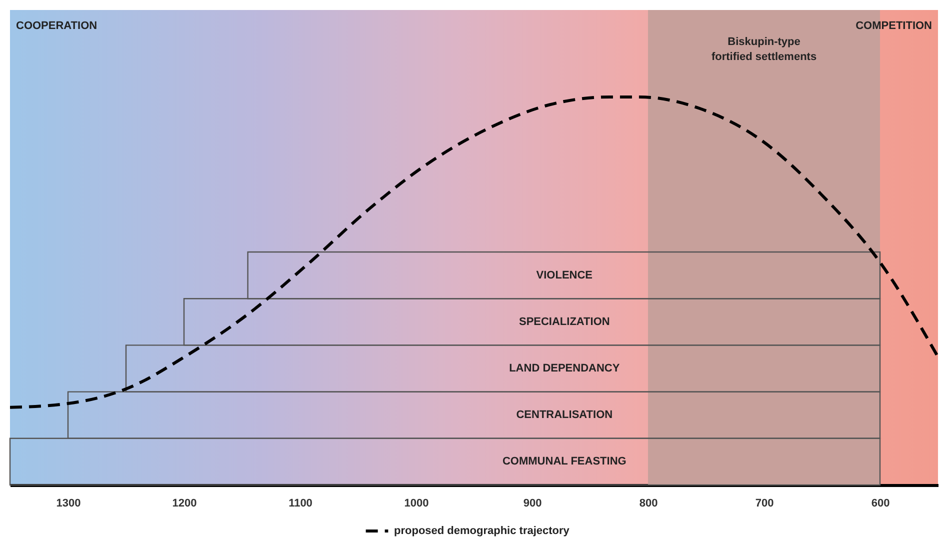 The width and height of the screenshot is (942, 538). I want to click on x-tick-label: 800, so click(648, 504).